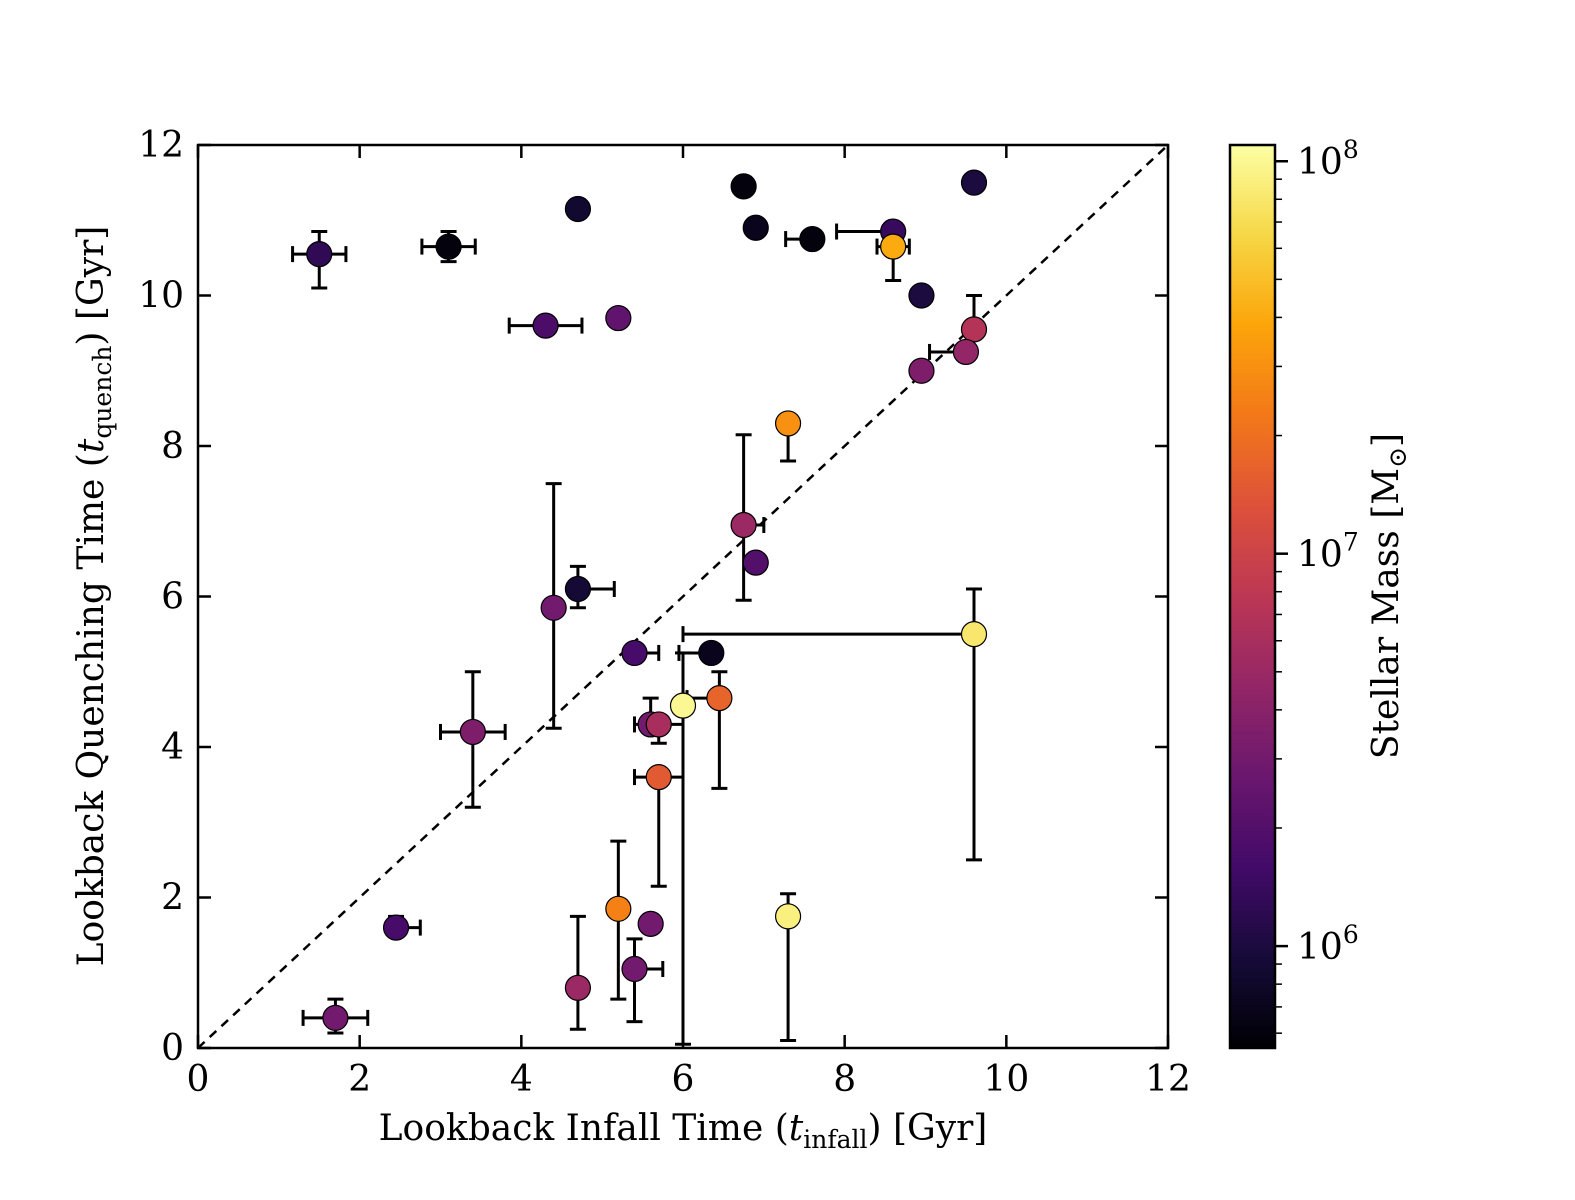 The image size is (1575, 1200). Describe the element at coordinates (1317, 584) in the screenshot. I see `colorbar-ticks: 10⁶ 10⁷ 10⁸` at that location.